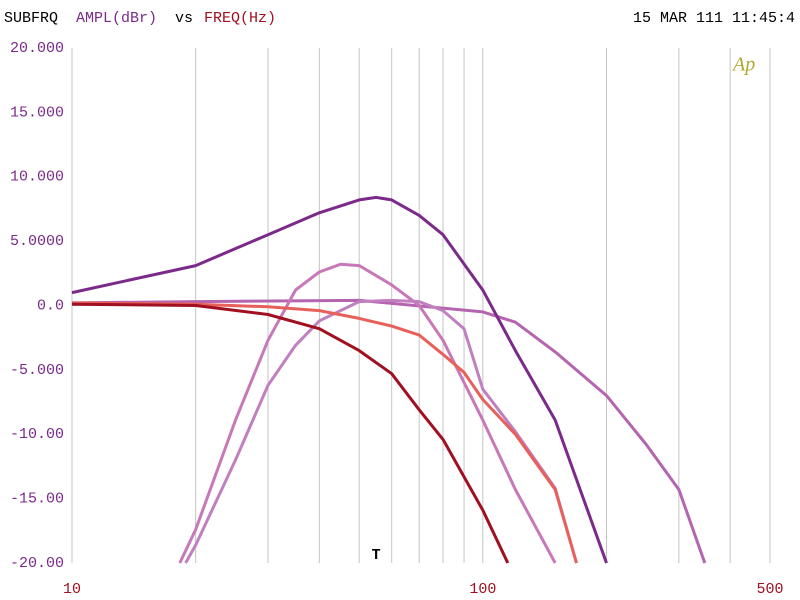 This screenshot has width=800, height=600. Describe the element at coordinates (184, 18) in the screenshot. I see `title-joiner: vs` at that location.